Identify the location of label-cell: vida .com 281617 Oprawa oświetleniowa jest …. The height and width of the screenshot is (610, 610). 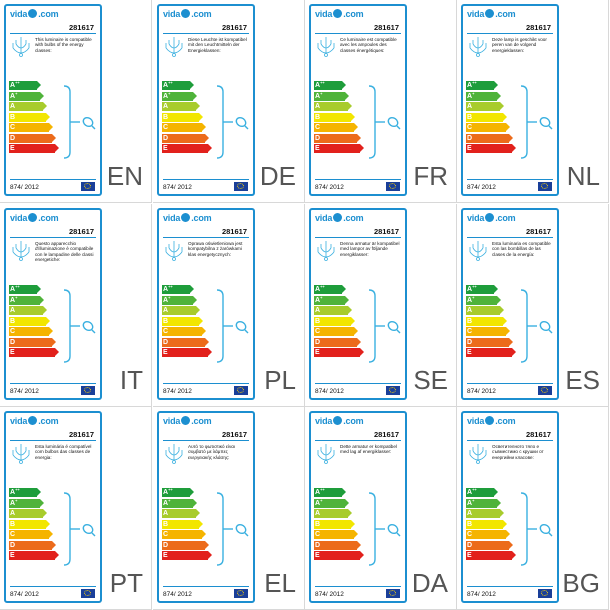
(229, 305).